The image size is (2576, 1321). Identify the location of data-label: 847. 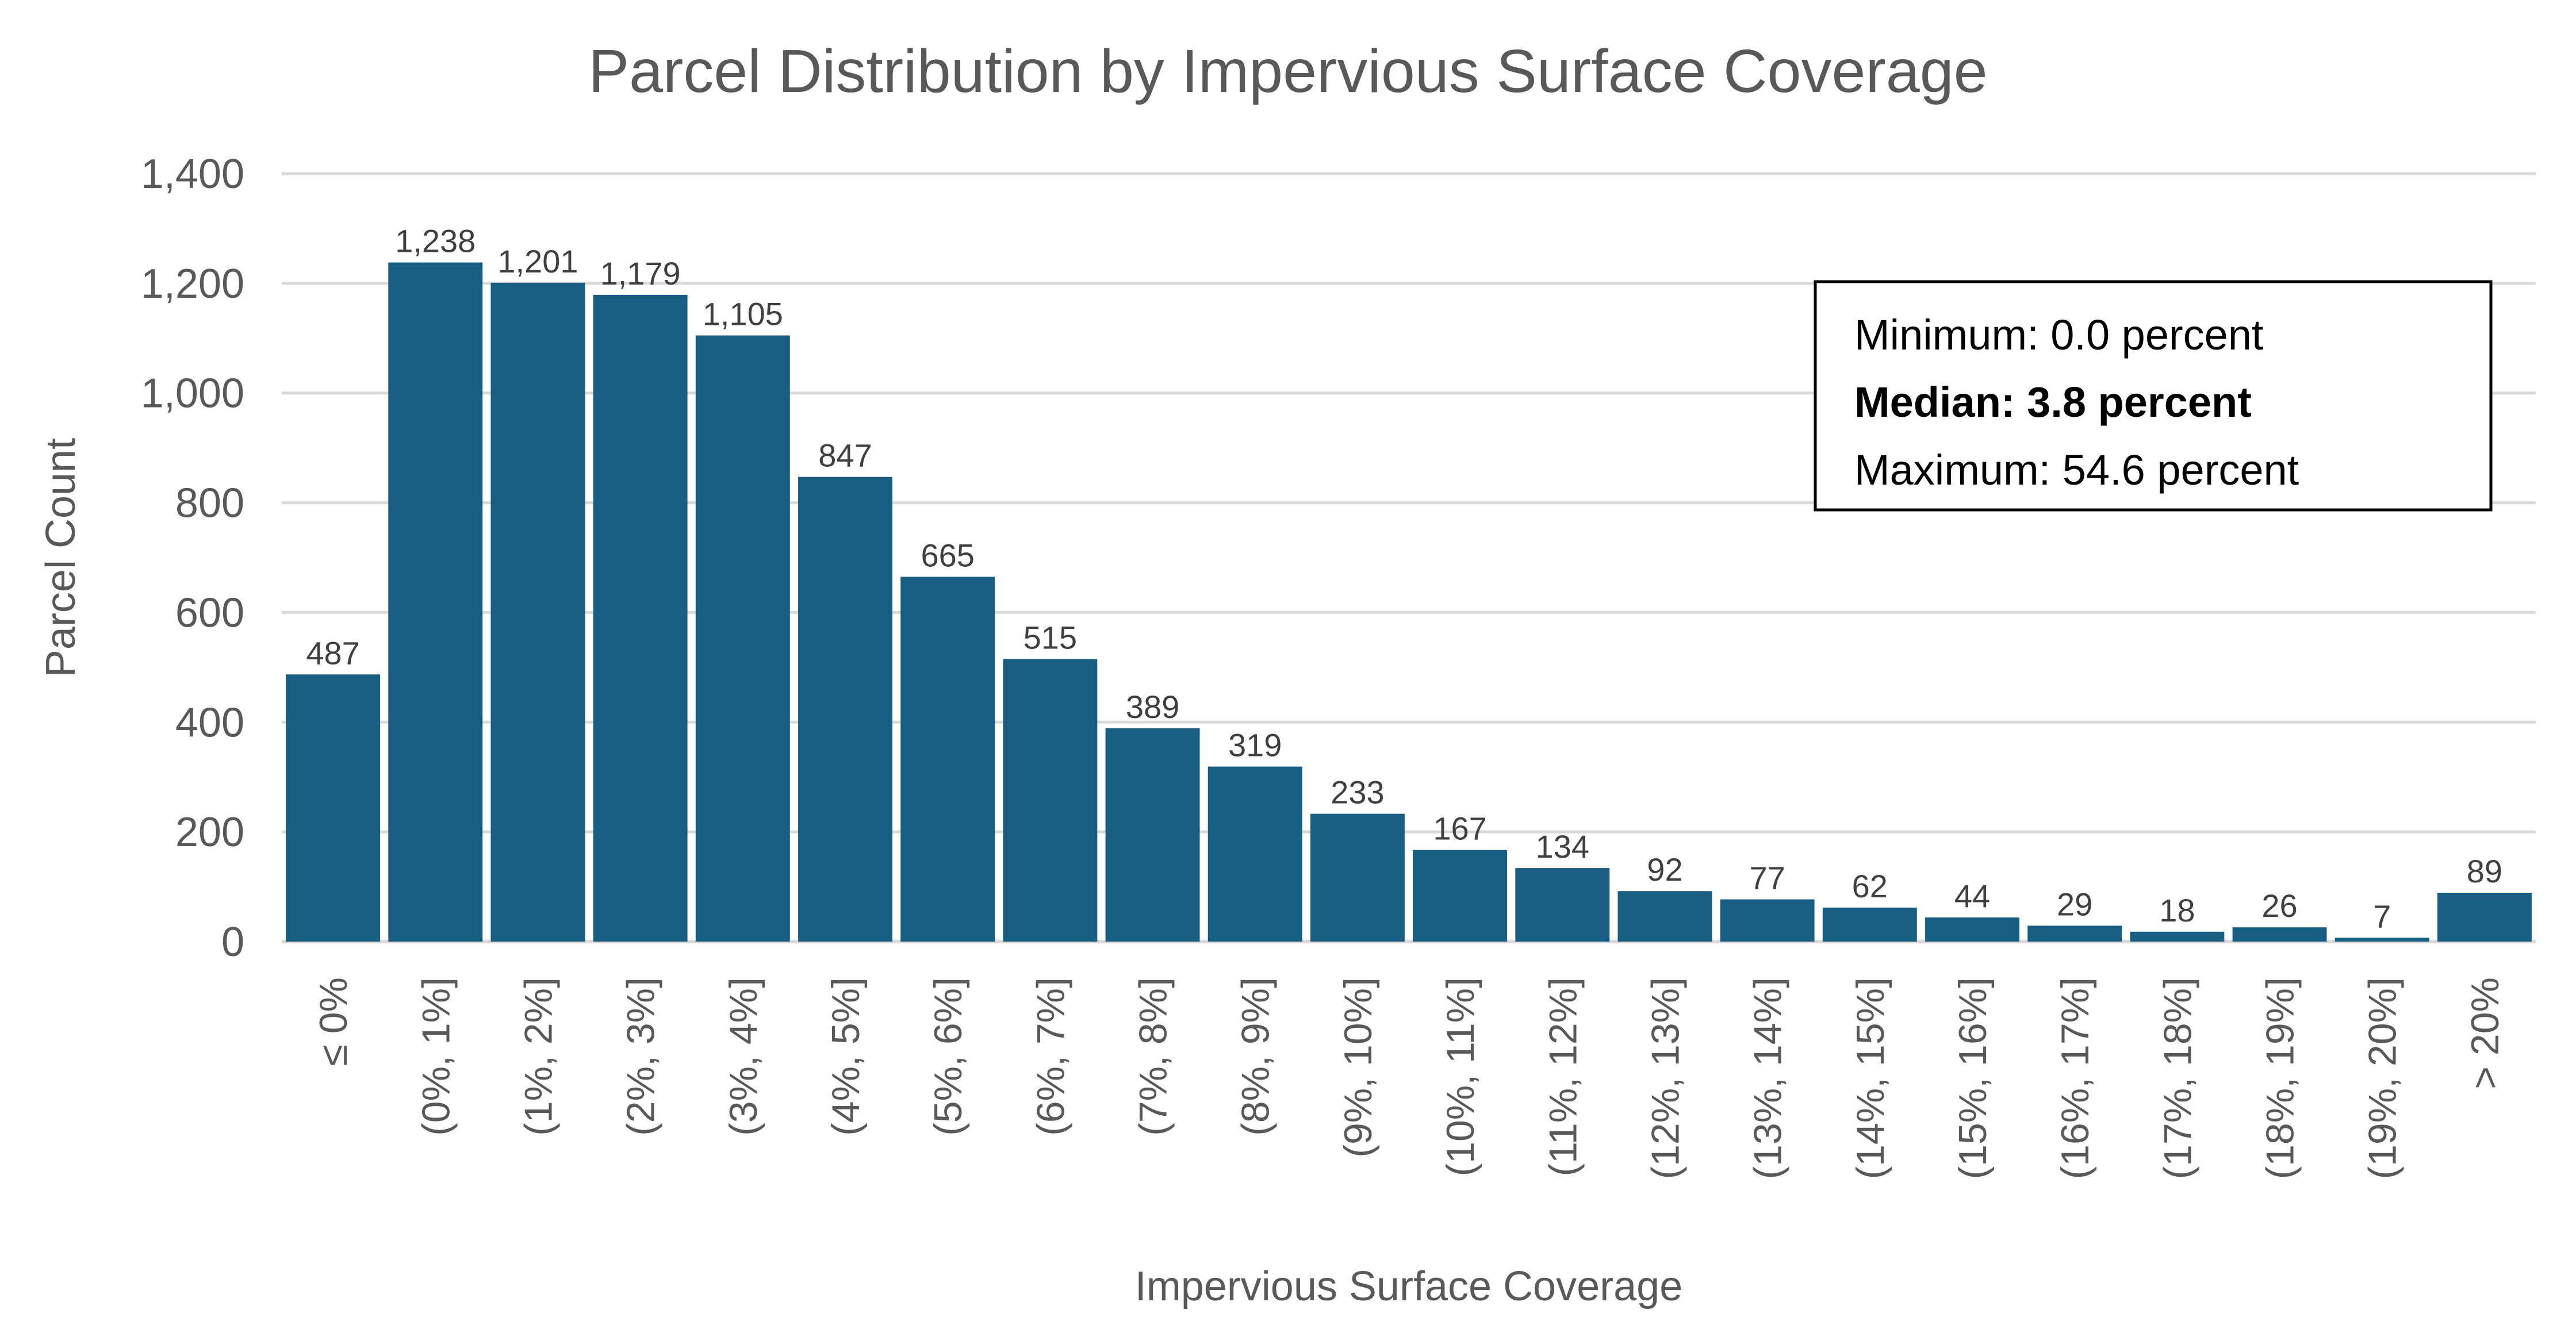
(845, 455).